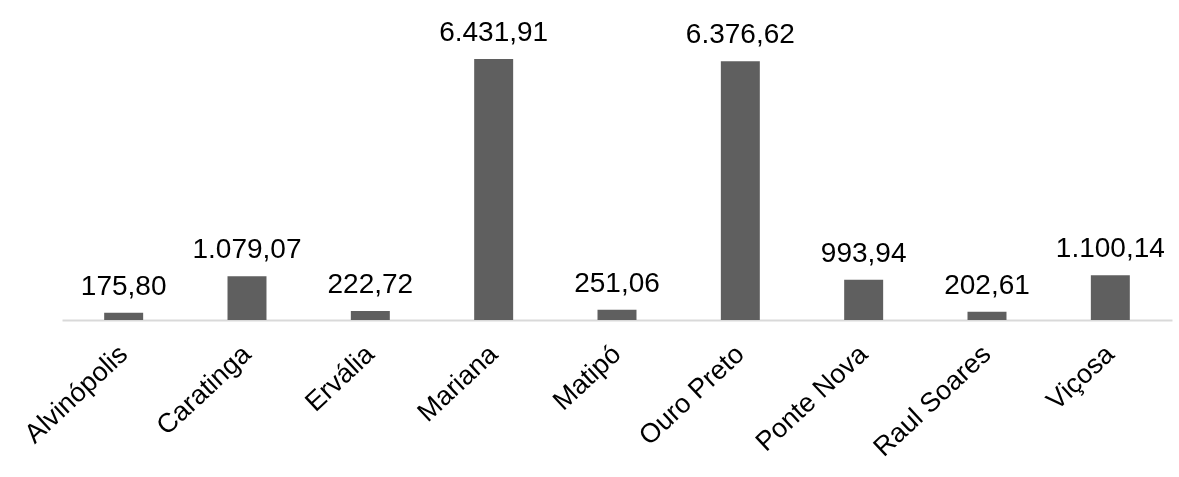 This screenshot has height=477, width=1179. What do you see at coordinates (1110, 248) in the screenshot?
I see `data-label: 1.100,14` at bounding box center [1110, 248].